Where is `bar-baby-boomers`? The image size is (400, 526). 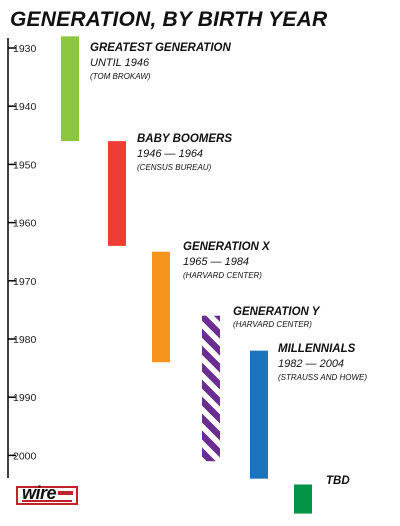
bar-baby-boomers is located at coordinates (117, 193).